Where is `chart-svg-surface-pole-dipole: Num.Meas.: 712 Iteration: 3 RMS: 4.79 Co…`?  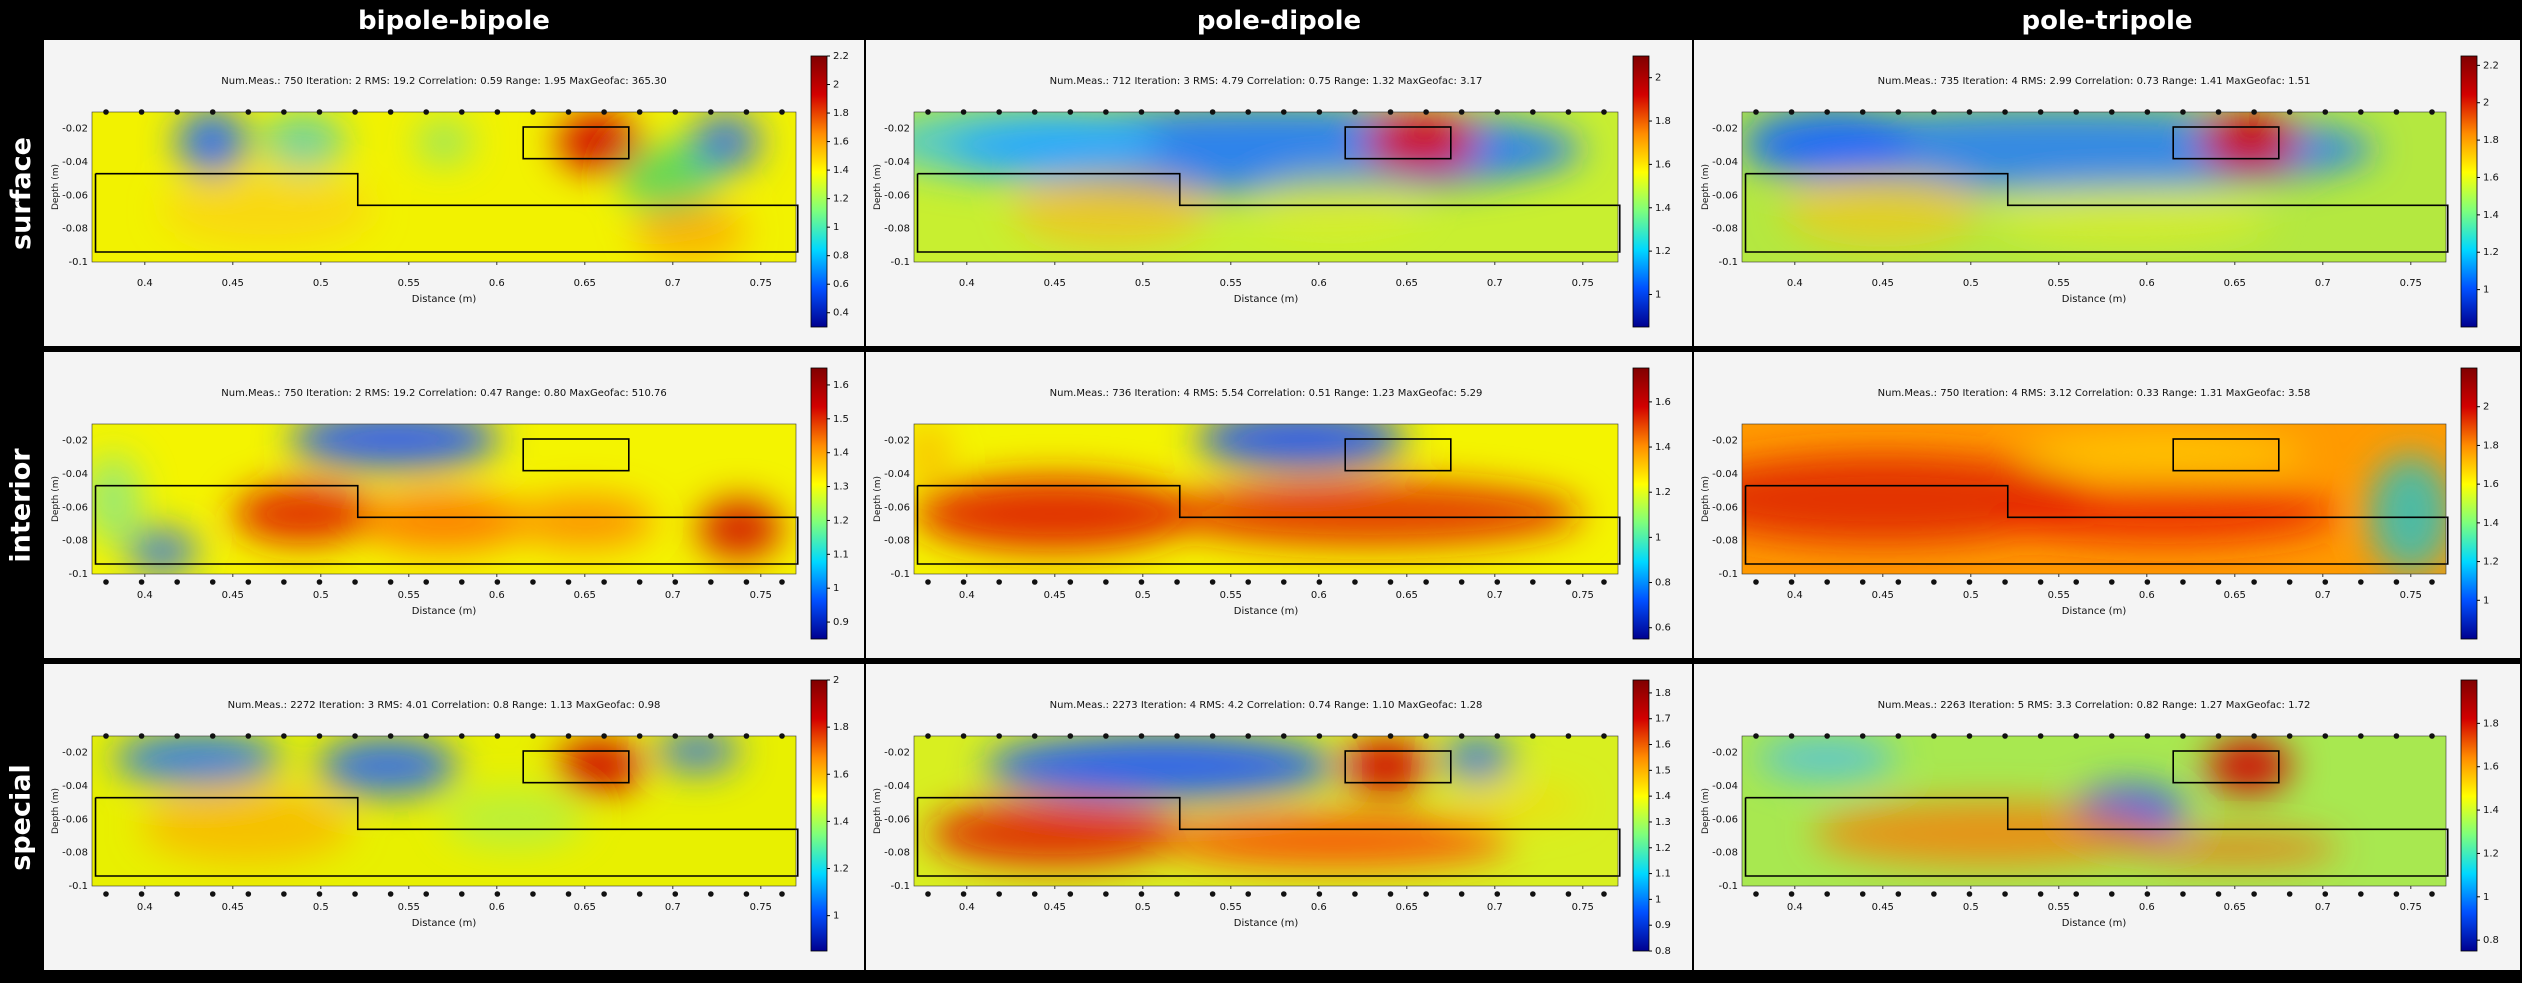 chart-svg-surface-pole-dipole: Num.Meas.: 712 Iteration: 3 RMS: 4.79 Co… is located at coordinates (1272, 191).